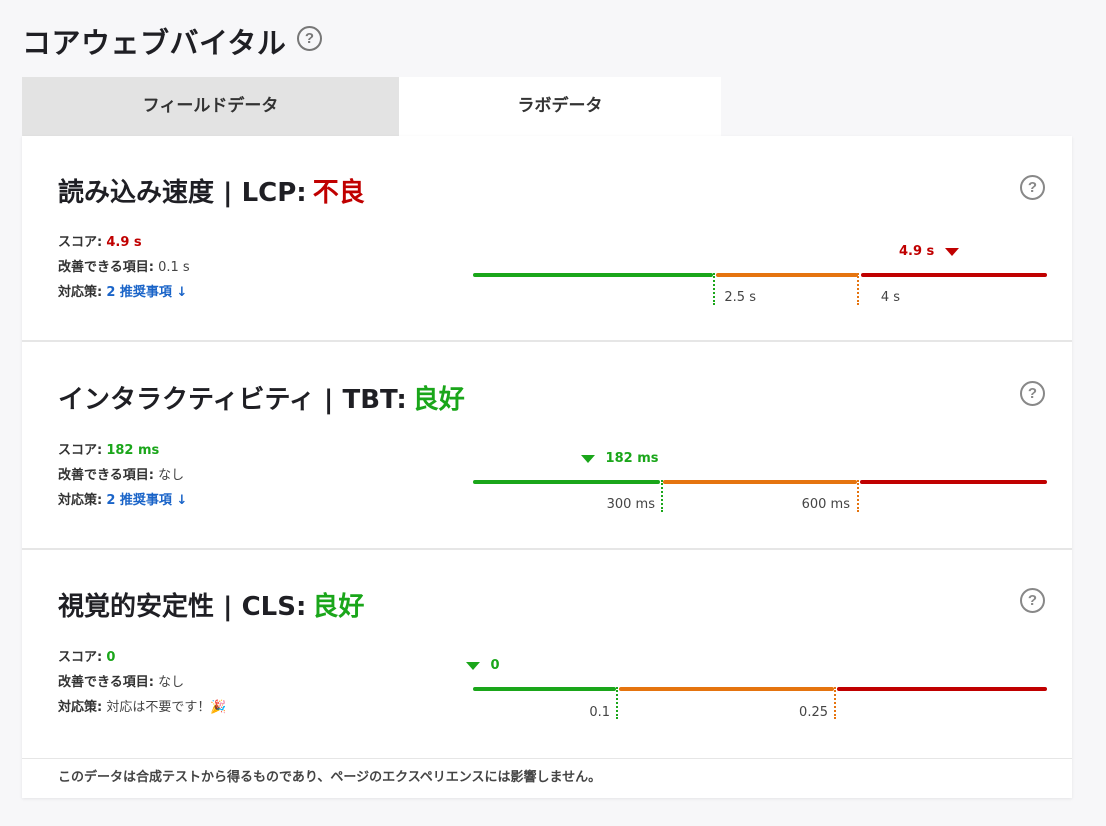  What do you see at coordinates (760, 496) in the screenshot?
I see `tbt-range-bar` at bounding box center [760, 496].